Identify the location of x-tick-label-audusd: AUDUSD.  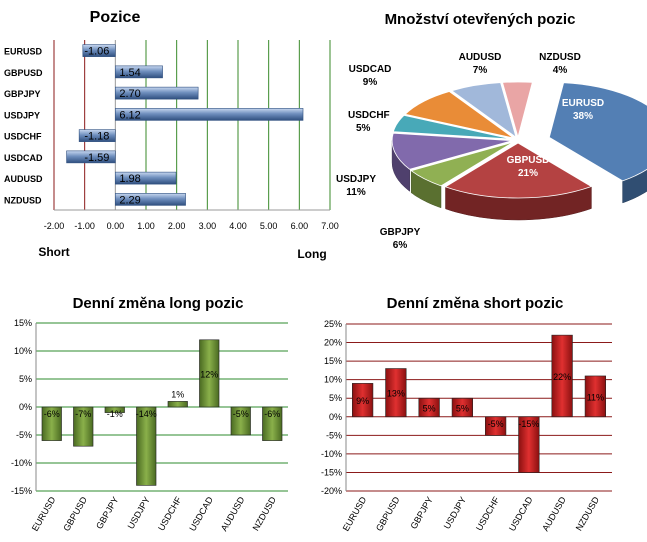
(554, 514).